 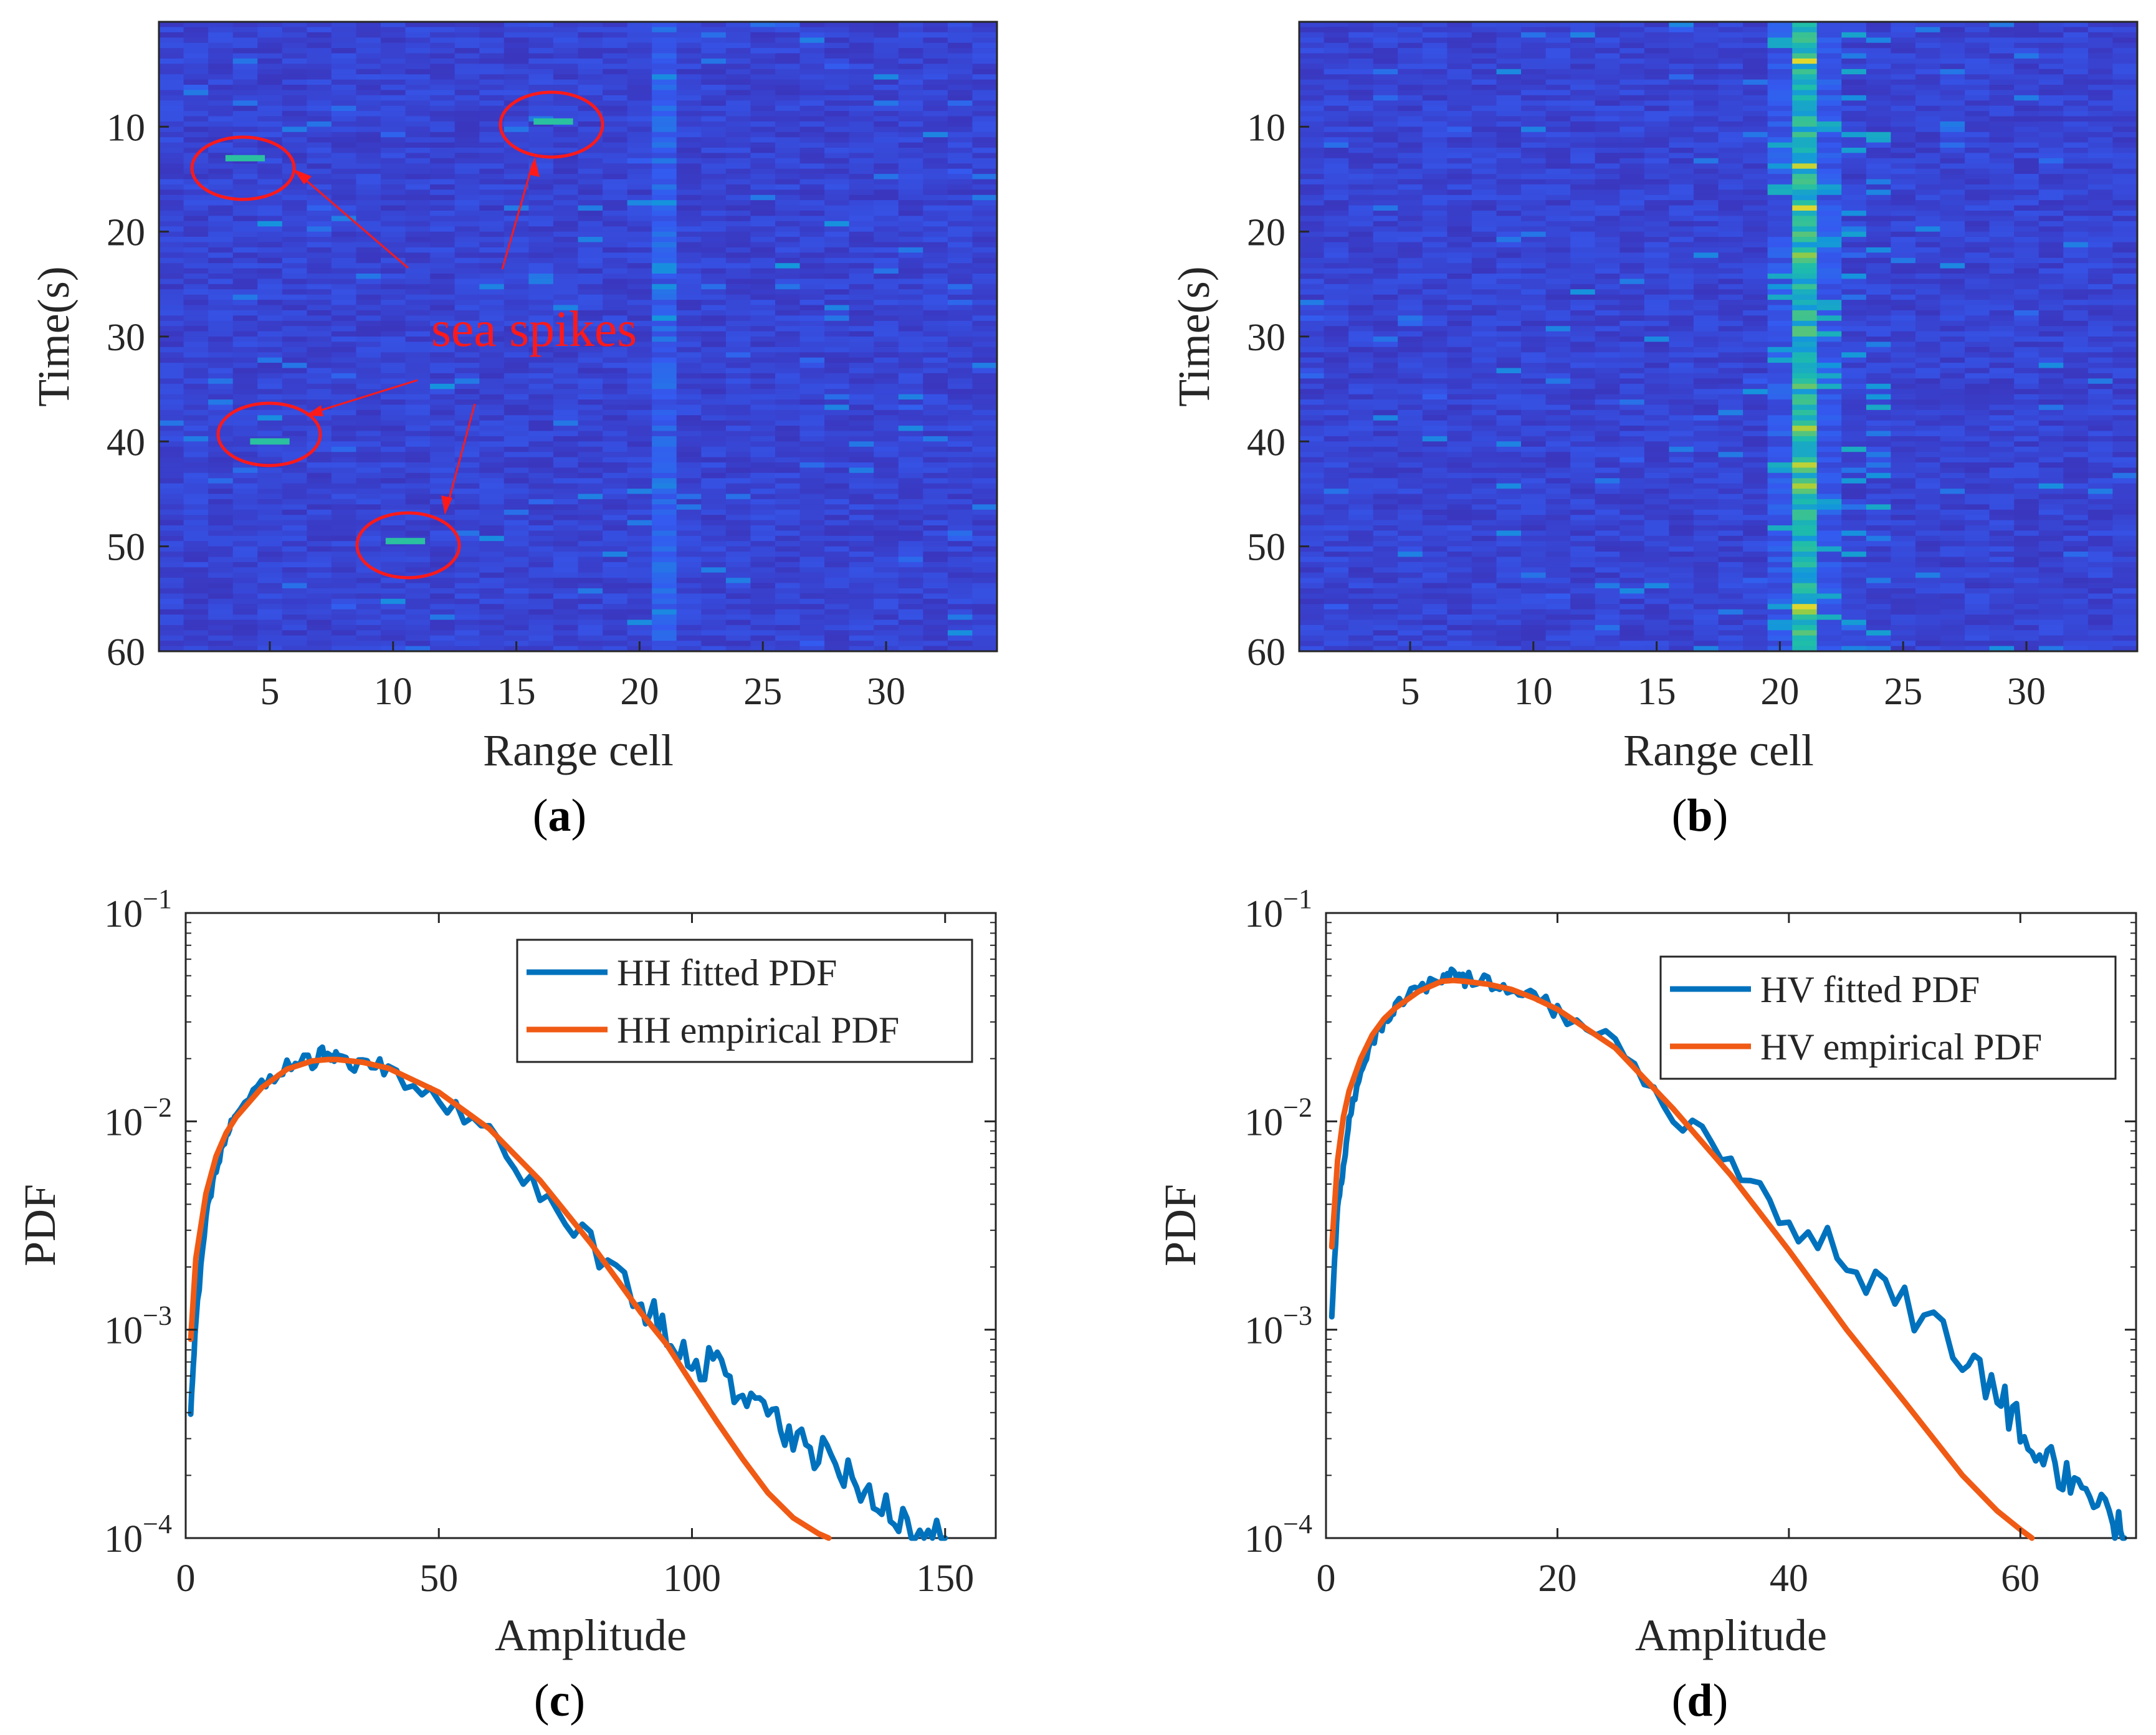 What do you see at coordinates (578, 750) in the screenshot?
I see `x-axis-label-a: Range cell` at bounding box center [578, 750].